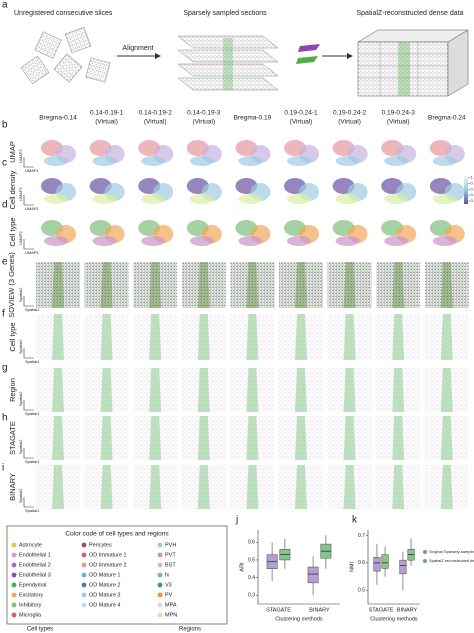  What do you see at coordinates (355, 520) in the screenshot?
I see `panel-letter: k` at bounding box center [355, 520].